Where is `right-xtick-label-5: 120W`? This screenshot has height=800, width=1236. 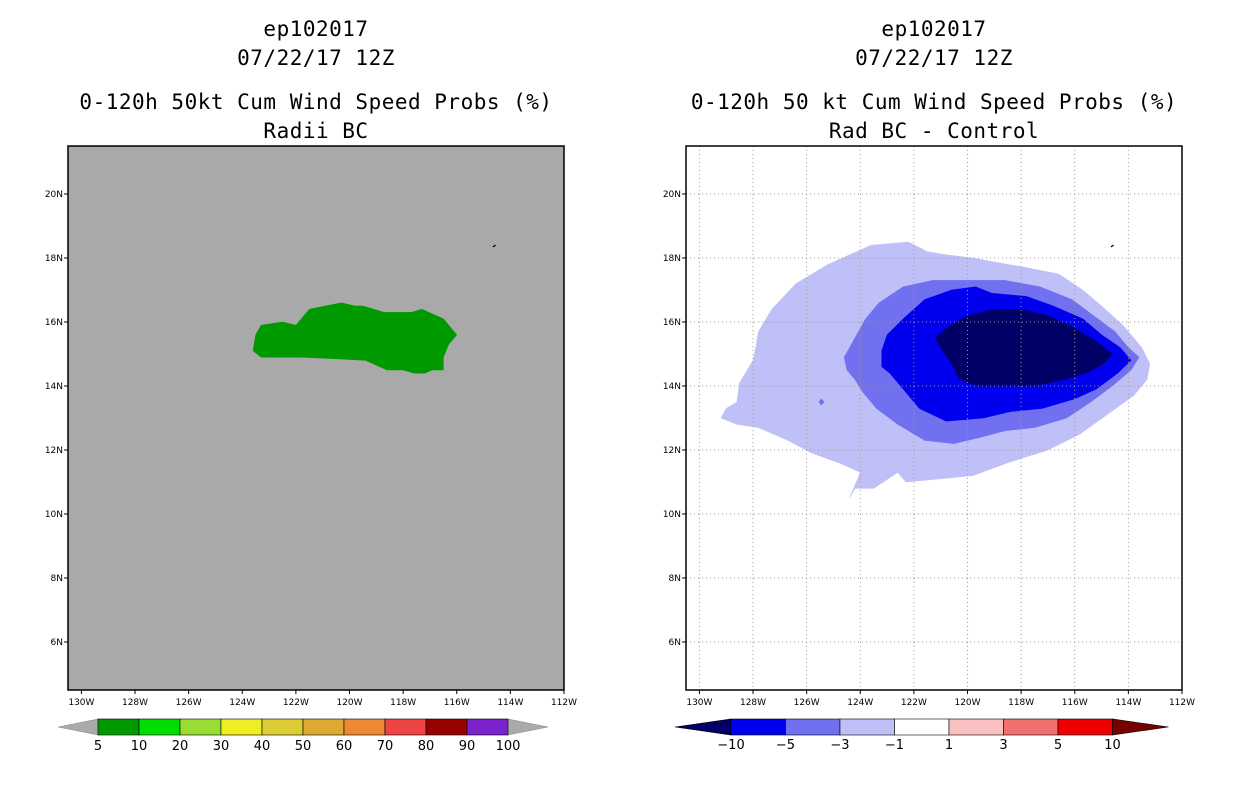
right-xtick-label-5: 120W is located at coordinates (967, 703).